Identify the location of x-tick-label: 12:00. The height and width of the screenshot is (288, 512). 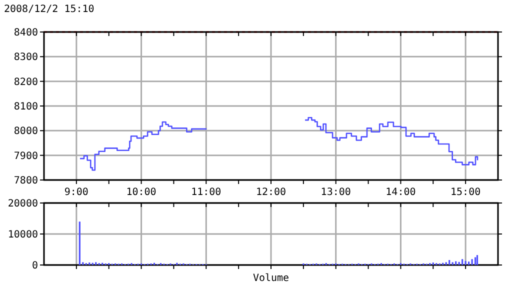
(271, 192).